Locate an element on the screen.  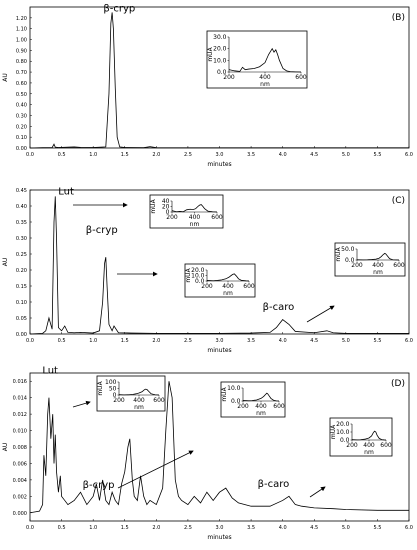
y-tick-label: 0.012 is located at coordinates (20, 415).